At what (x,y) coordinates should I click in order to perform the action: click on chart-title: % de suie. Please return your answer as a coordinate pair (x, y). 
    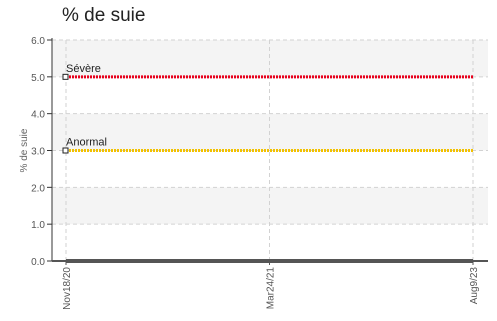
    Looking at the image, I should click on (104, 15).